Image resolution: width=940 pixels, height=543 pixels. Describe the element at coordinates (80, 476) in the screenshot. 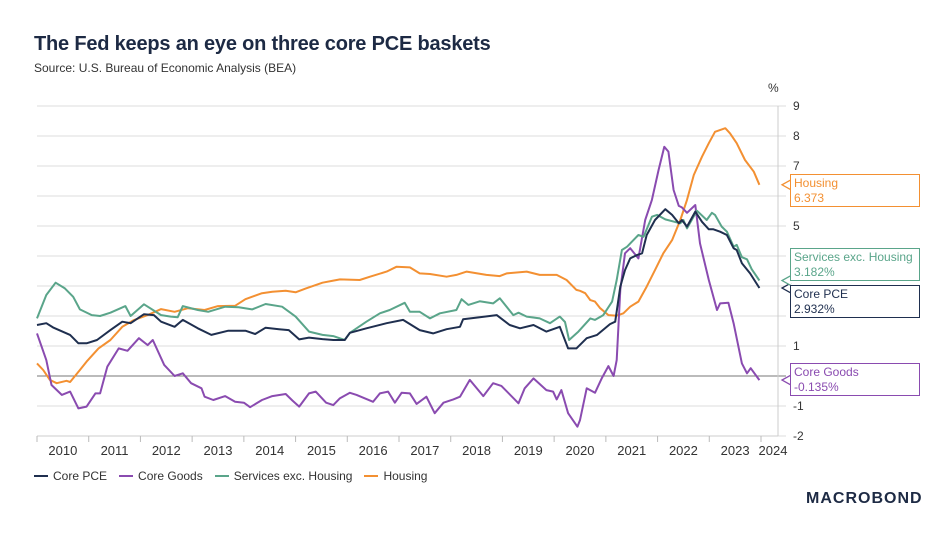

I see `legend-label: Core PCE` at that location.